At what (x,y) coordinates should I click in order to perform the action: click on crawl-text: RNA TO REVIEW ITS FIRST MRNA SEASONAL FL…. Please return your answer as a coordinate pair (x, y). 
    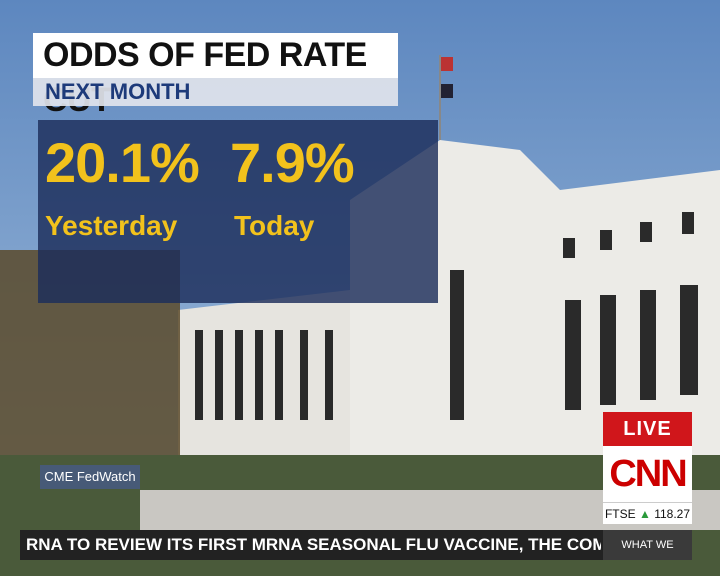
    Looking at the image, I should click on (313, 544).